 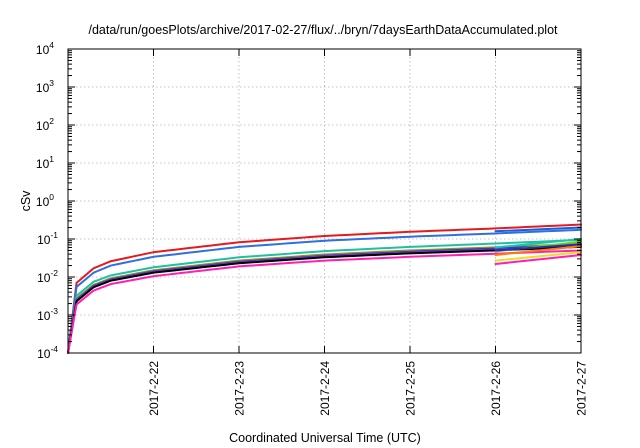 What do you see at coordinates (47, 352) in the screenshot?
I see `y-tick-label: 10⁻⁴` at bounding box center [47, 352].